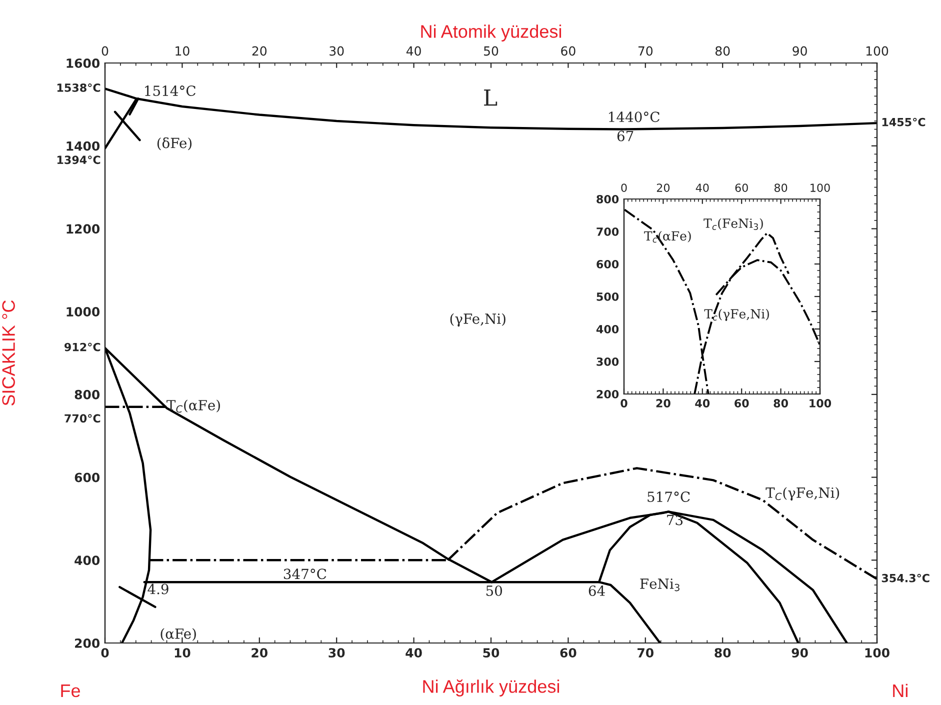 The width and height of the screenshot is (941, 705). What do you see at coordinates (494, 590) in the screenshot?
I see `annotation: 50` at bounding box center [494, 590].